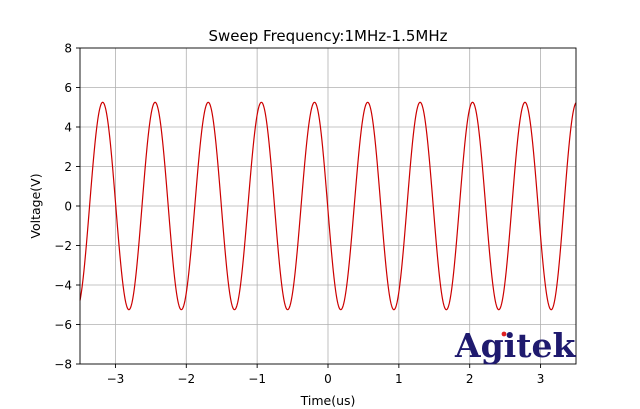 The height and width of the screenshot is (409, 640). I want to click on x-axis-label: Time(us), so click(328, 400).